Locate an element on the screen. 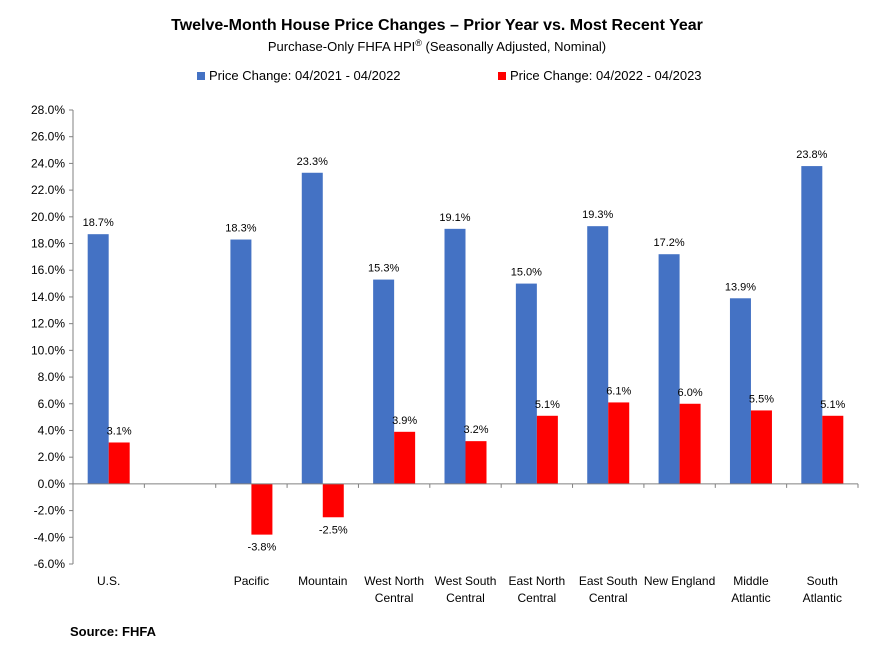  data-label: 19.1% is located at coordinates (454, 218).